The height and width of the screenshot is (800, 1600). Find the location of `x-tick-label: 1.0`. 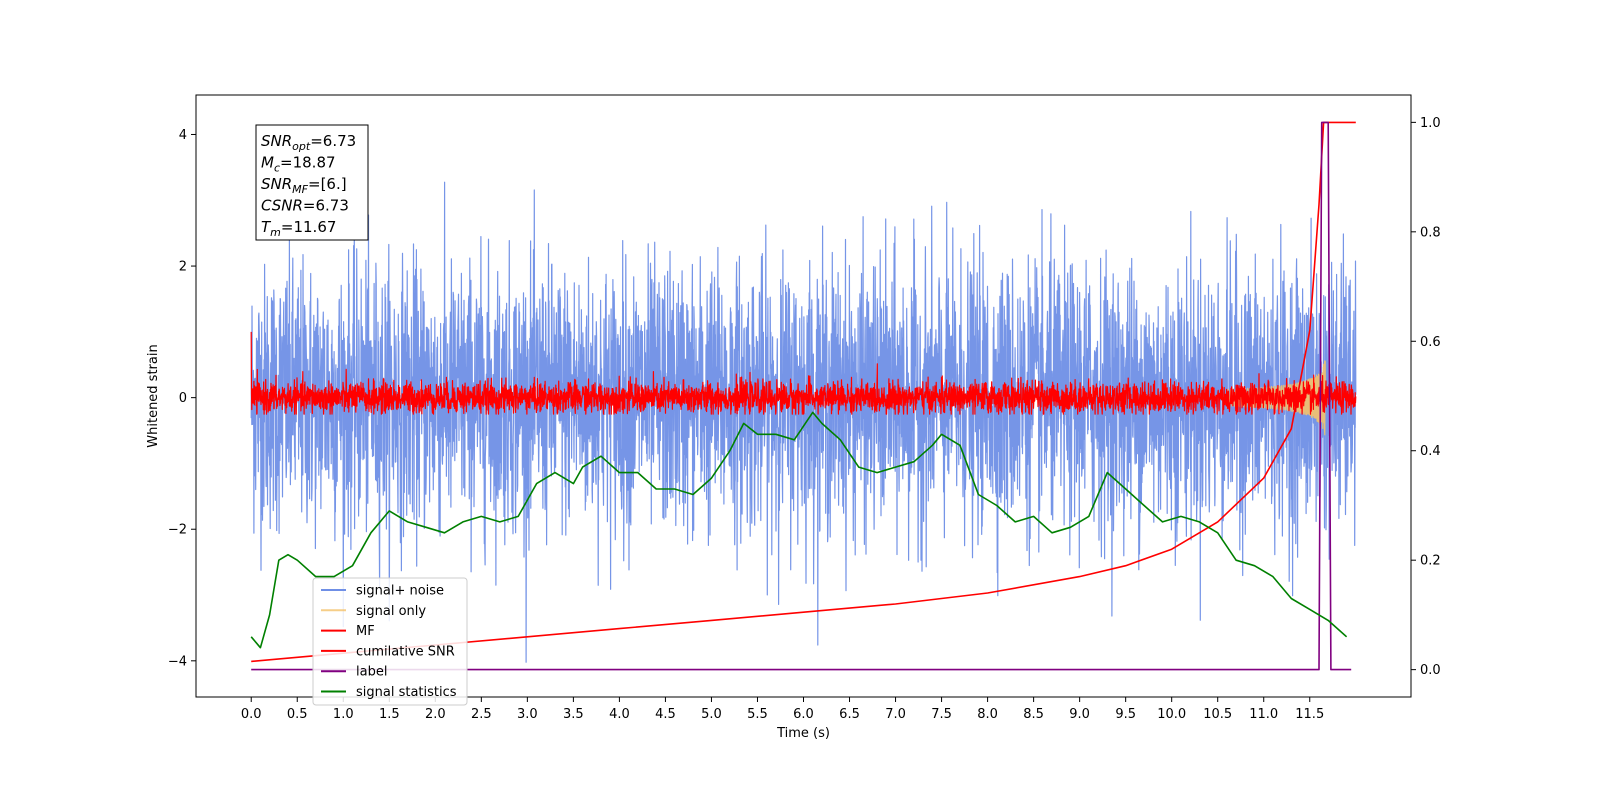

x-tick-label: 1.0 is located at coordinates (343, 714).